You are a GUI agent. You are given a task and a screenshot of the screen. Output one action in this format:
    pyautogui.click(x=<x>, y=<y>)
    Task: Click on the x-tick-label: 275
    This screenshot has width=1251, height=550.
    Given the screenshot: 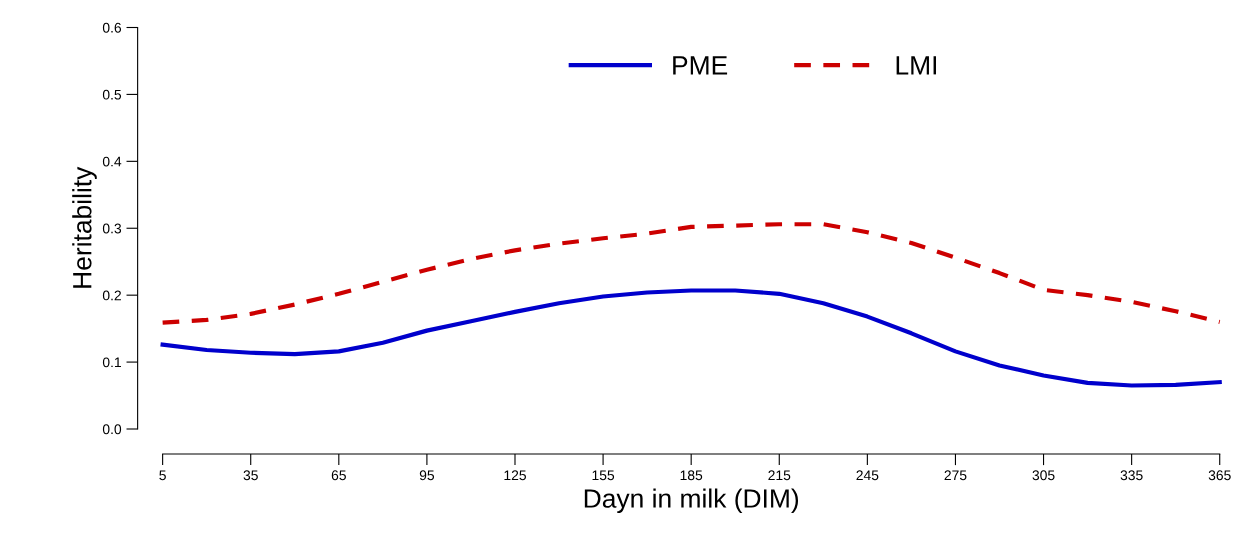 What is the action you would take?
    pyautogui.click(x=955, y=475)
    